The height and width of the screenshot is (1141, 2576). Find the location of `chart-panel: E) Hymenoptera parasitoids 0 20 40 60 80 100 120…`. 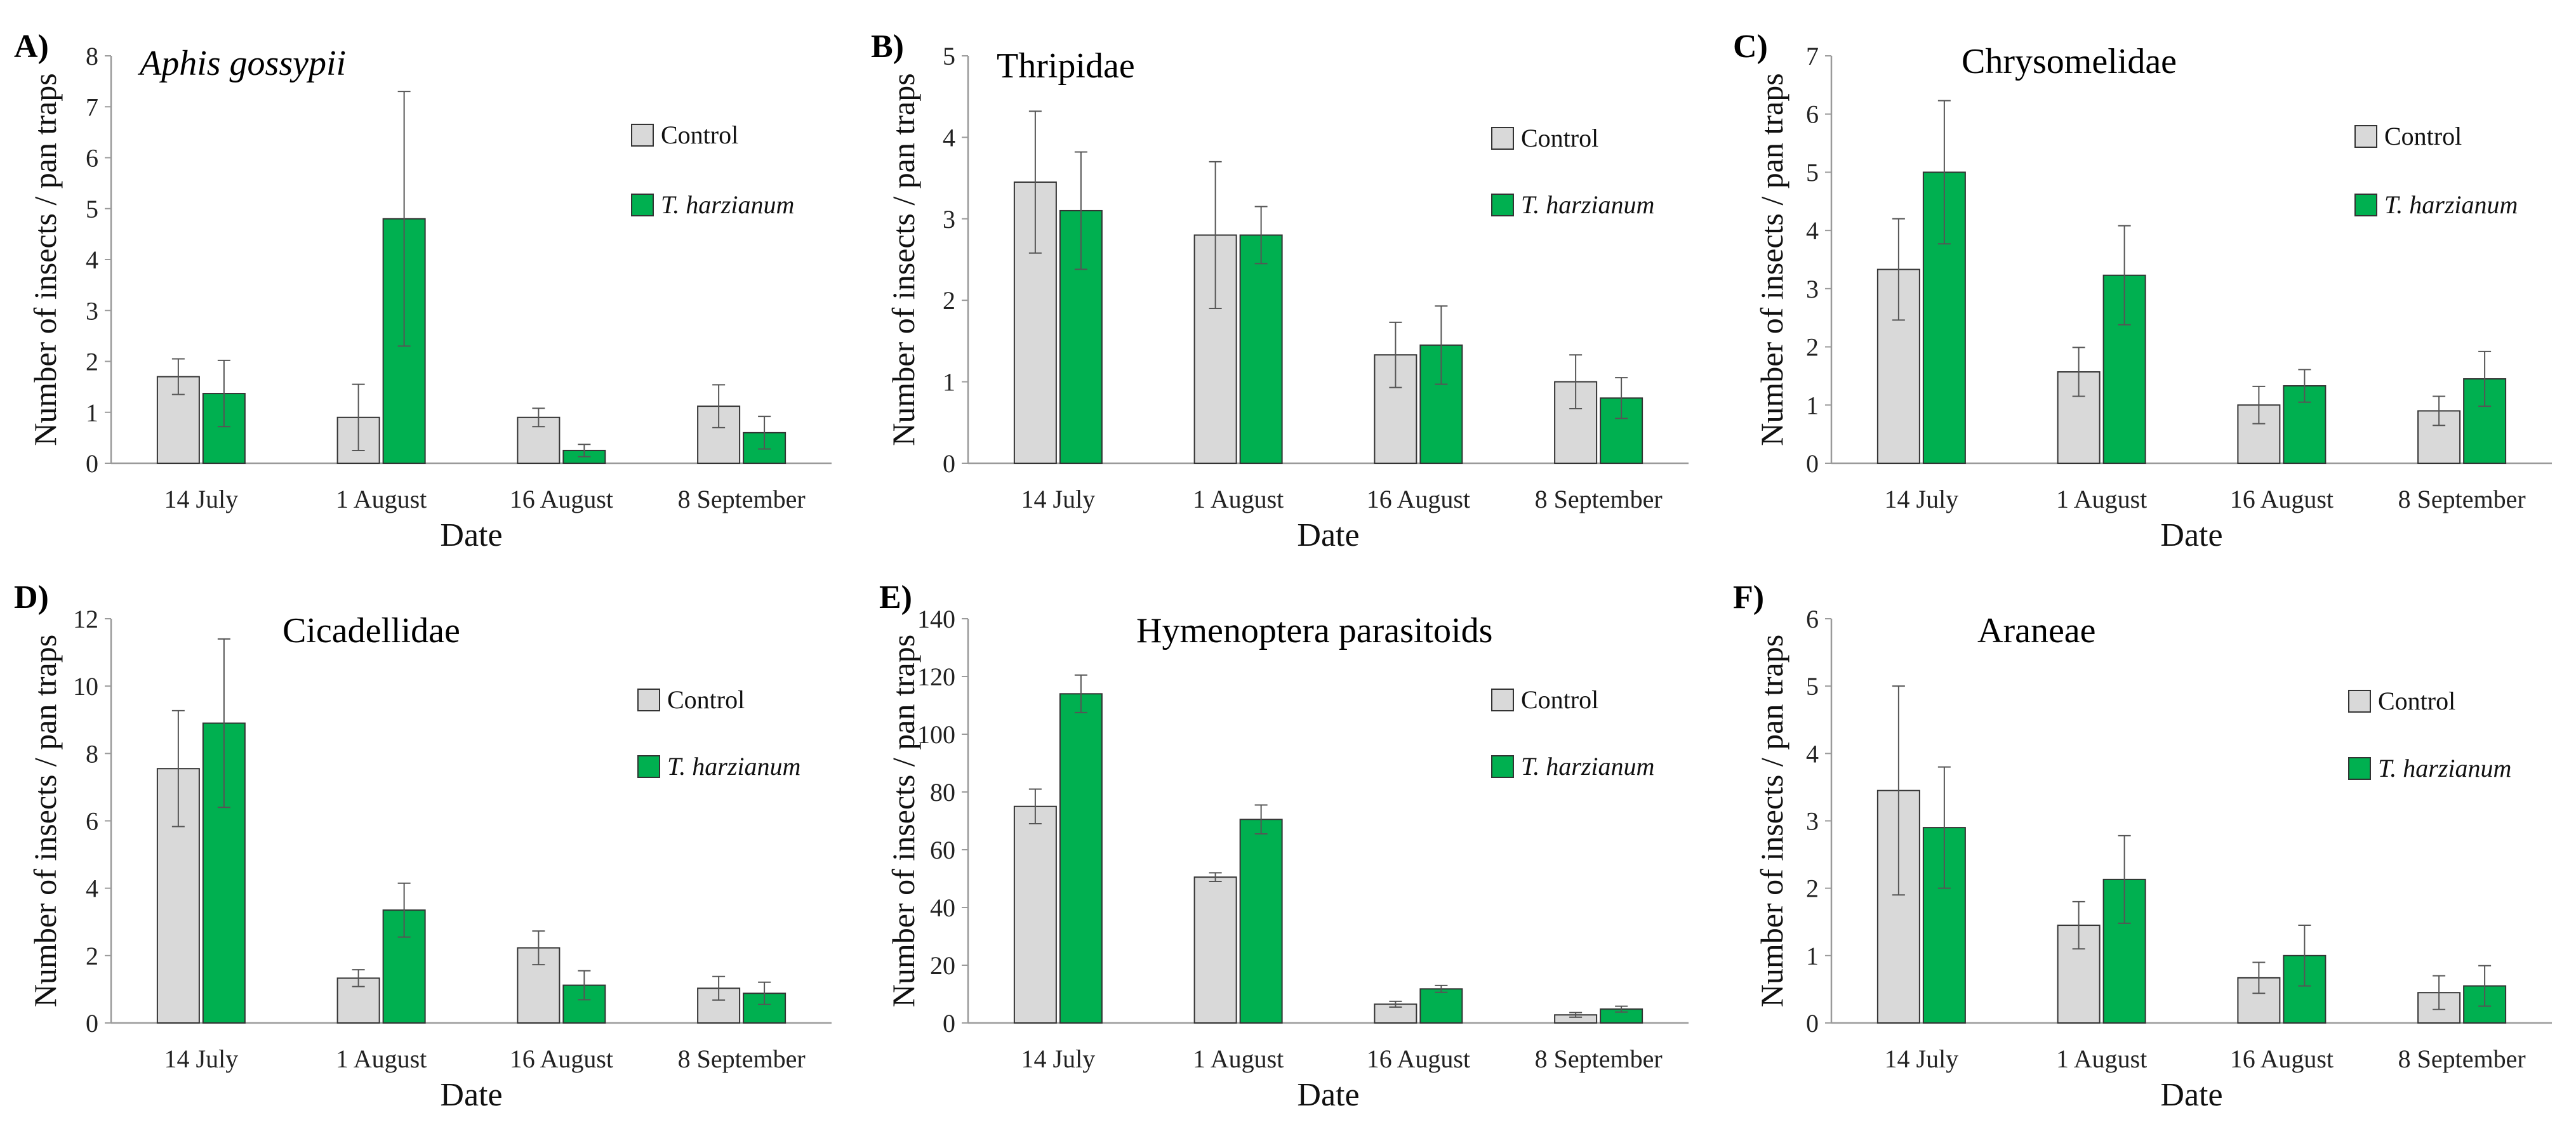

chart-panel: E) Hymenoptera parasitoids 0 20 40 60 80 100 120… is located at coordinates (1284, 846).